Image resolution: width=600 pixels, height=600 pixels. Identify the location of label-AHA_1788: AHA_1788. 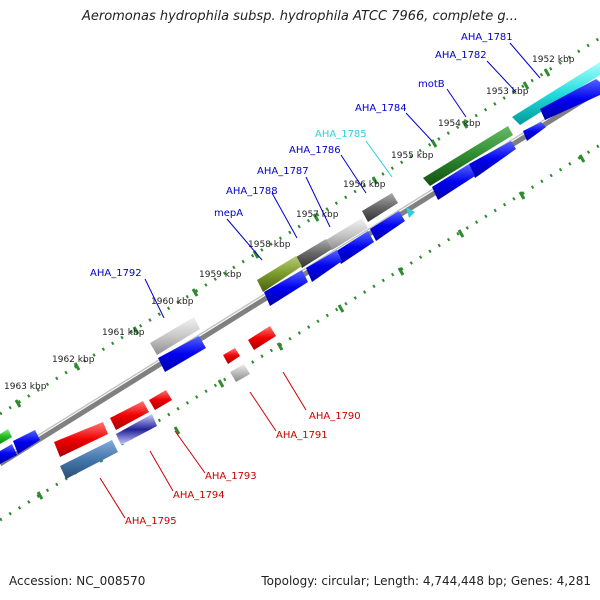
(252, 191).